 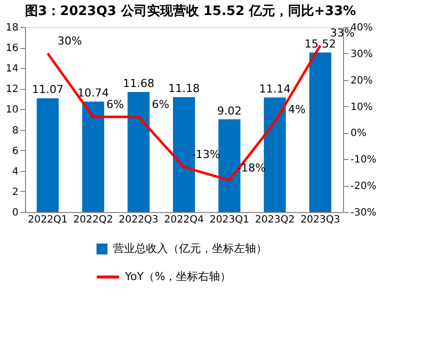 I want to click on legend-label: YoY（%，坐标右轴）, so click(x=178, y=276).